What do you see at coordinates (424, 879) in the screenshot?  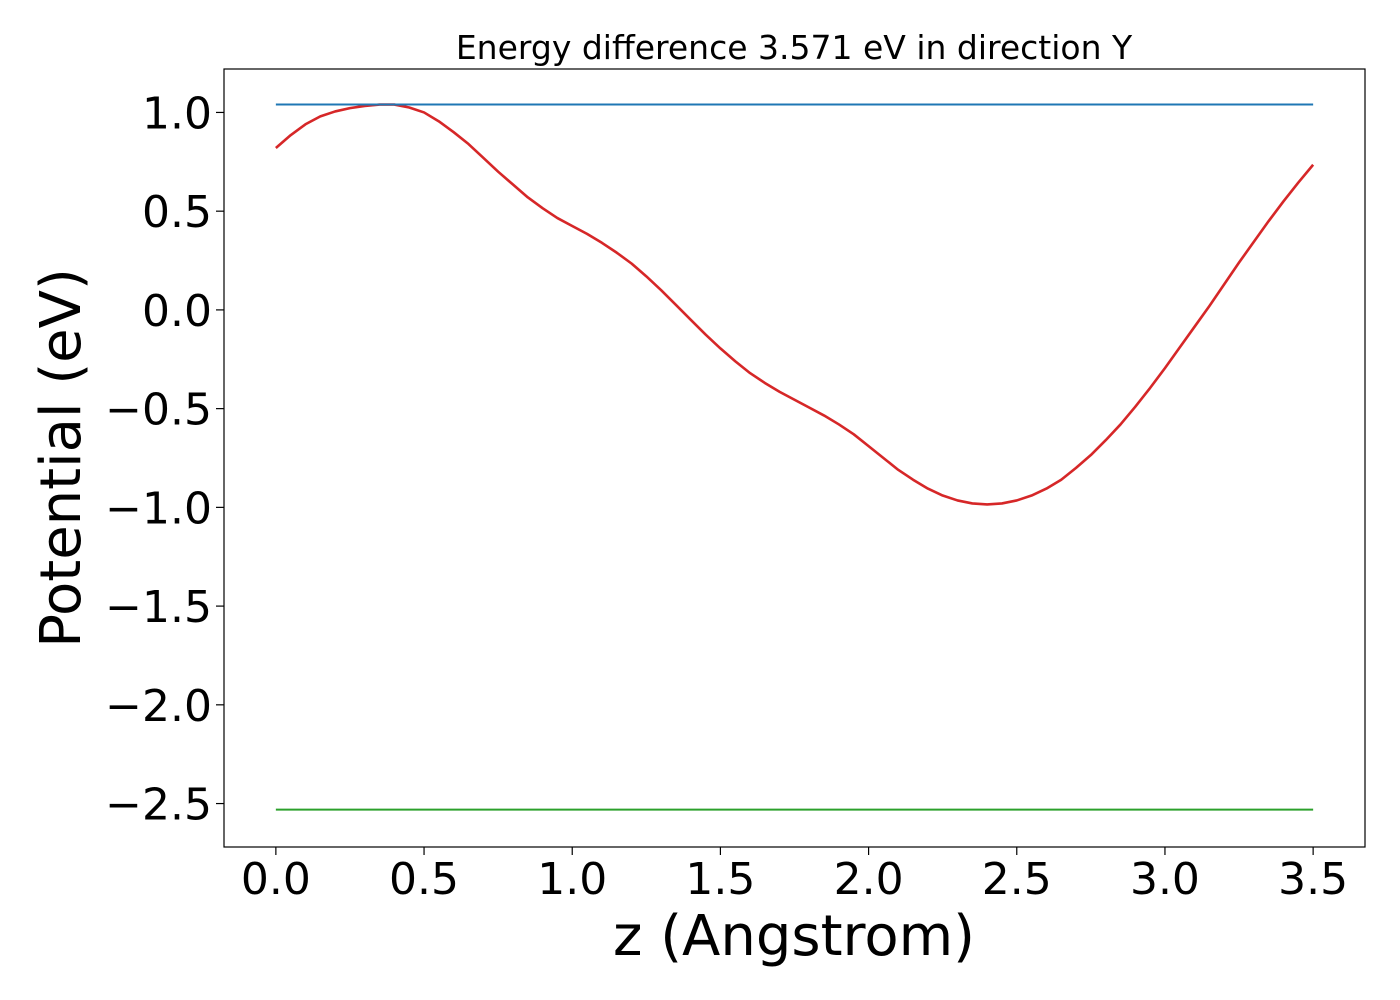 I see `x-tick-label: 0.5` at bounding box center [424, 879].